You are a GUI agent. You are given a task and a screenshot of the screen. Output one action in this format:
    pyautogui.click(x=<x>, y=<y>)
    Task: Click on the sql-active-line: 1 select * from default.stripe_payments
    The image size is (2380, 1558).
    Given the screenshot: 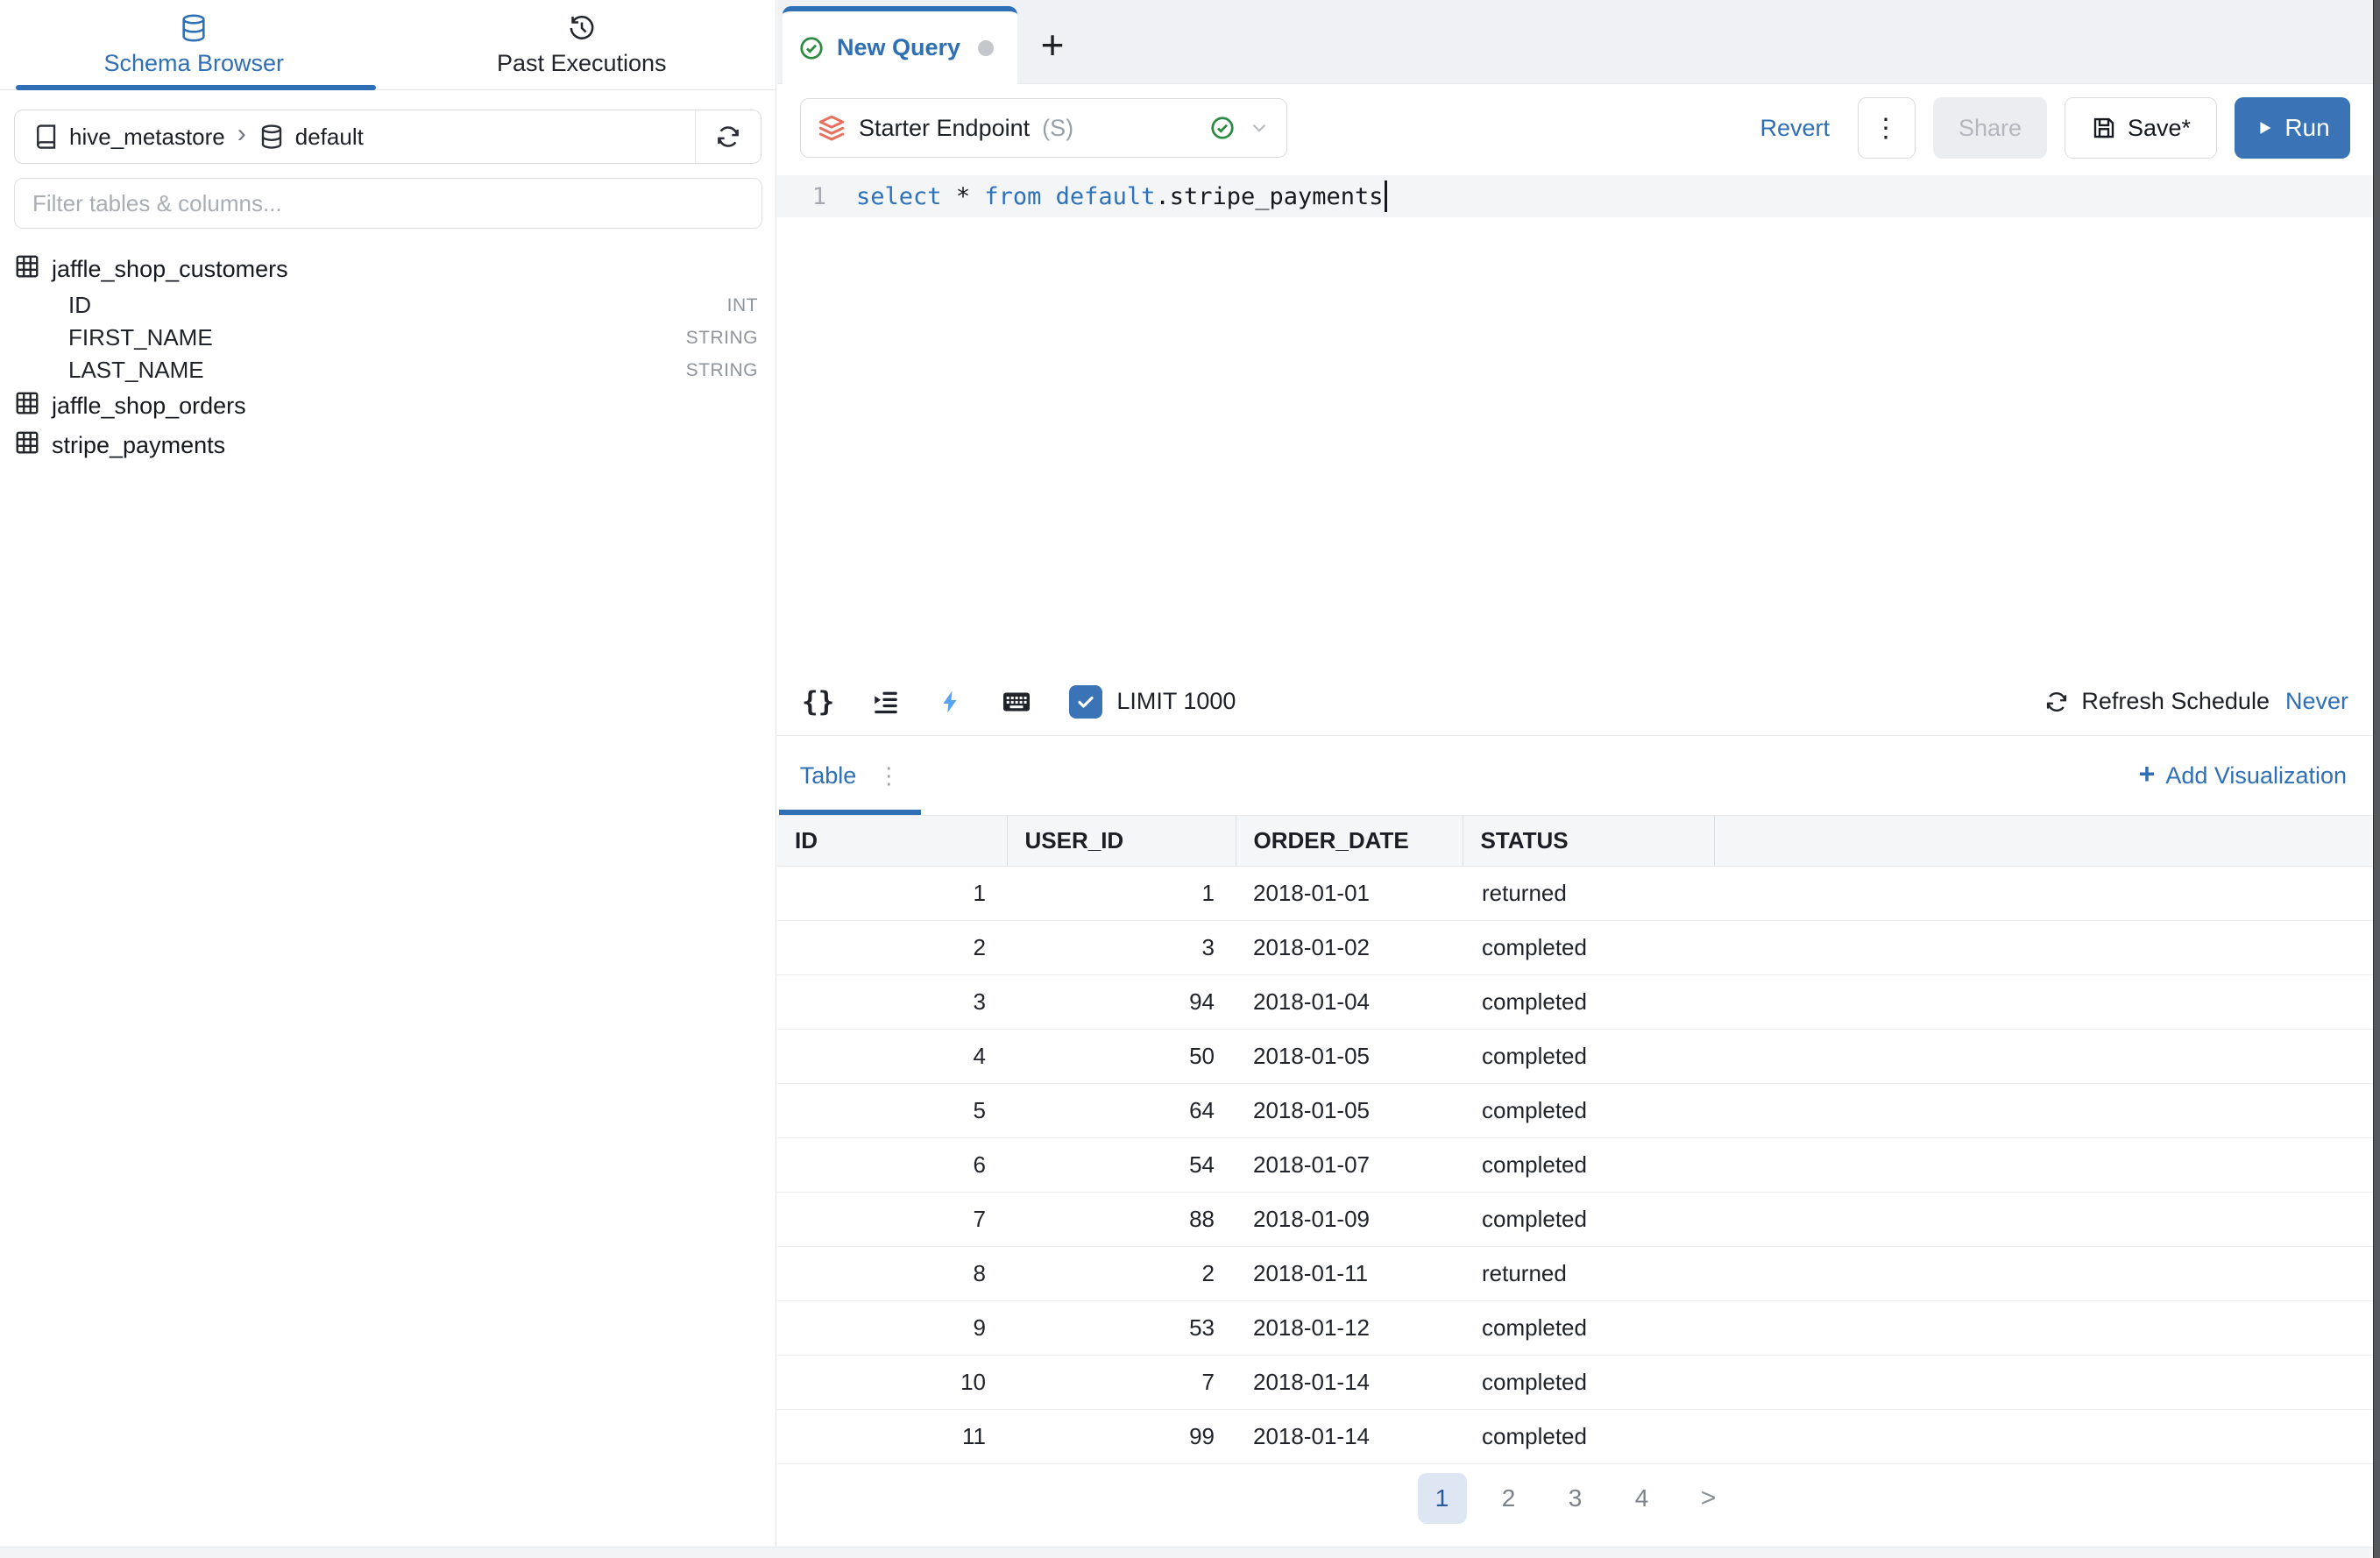 What is the action you would take?
    pyautogui.click(x=1575, y=196)
    